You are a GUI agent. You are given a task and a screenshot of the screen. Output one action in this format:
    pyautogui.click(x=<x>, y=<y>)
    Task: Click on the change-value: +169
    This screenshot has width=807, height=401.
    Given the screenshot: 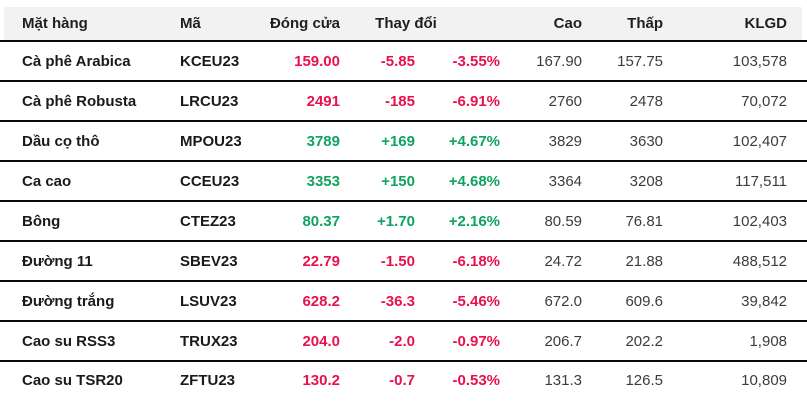 What is the action you would take?
    pyautogui.click(x=377, y=141)
    